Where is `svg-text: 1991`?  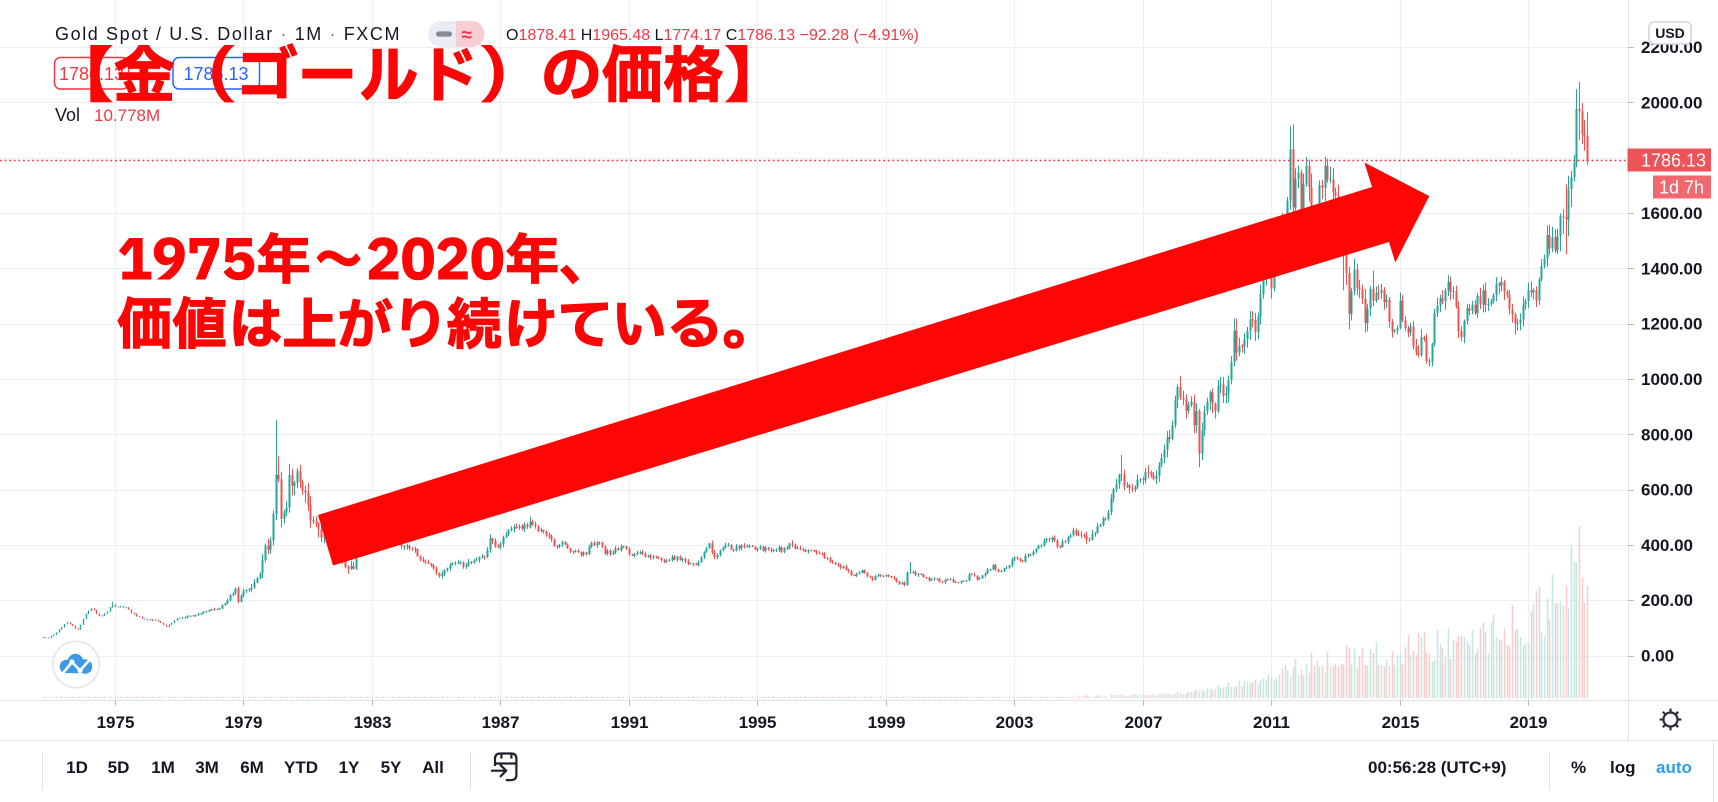 svg-text: 1991 is located at coordinates (630, 722).